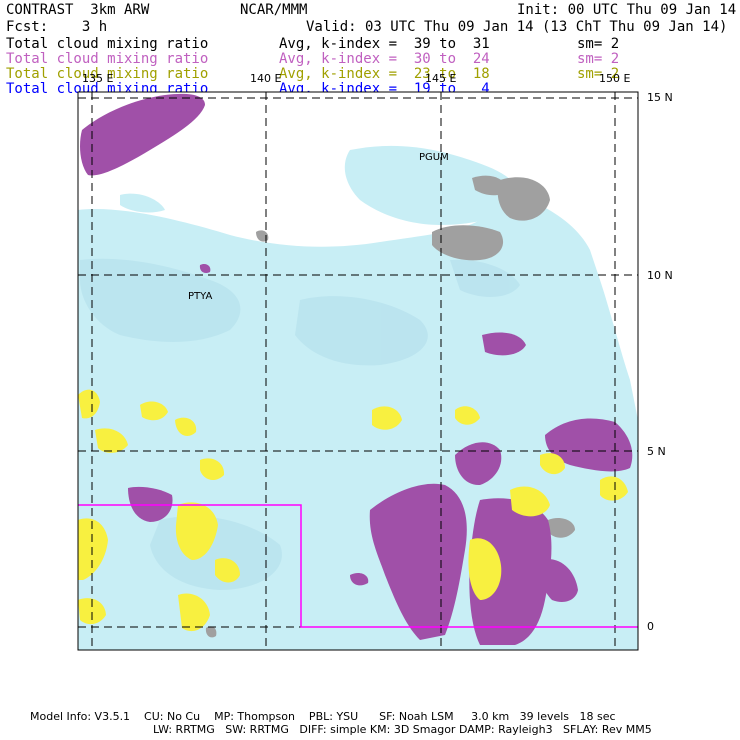 This screenshot has height=740, width=740. What do you see at coordinates (627, 10) in the screenshot?
I see `init-time: Init: 00 UTC Thu 09 Jan 14` at bounding box center [627, 10].